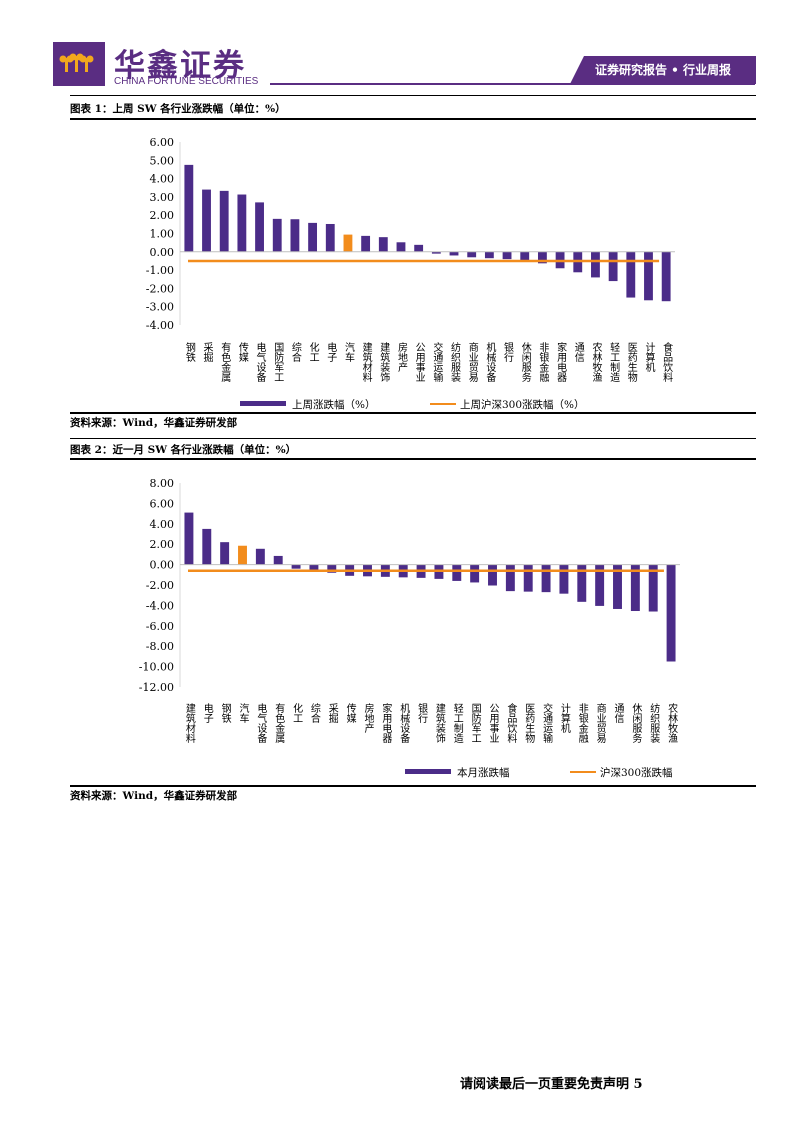 The width and height of the screenshot is (793, 1122). I want to click on chart2-category-label: 化工, so click(297, 712).